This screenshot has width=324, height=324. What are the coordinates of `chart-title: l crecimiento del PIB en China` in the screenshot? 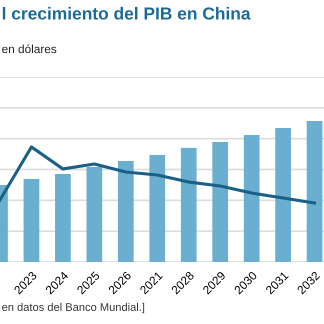 It's located at (126, 13).